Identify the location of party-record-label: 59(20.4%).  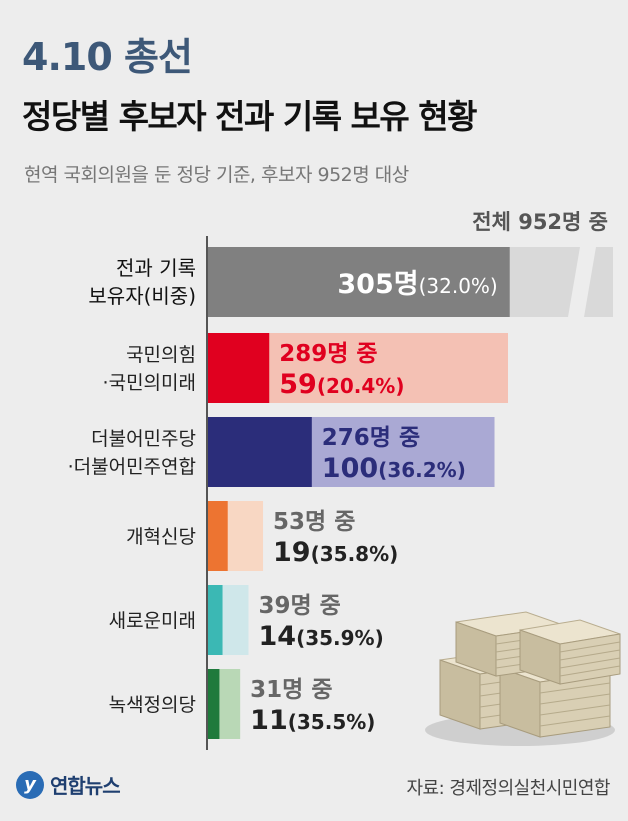
(341, 384).